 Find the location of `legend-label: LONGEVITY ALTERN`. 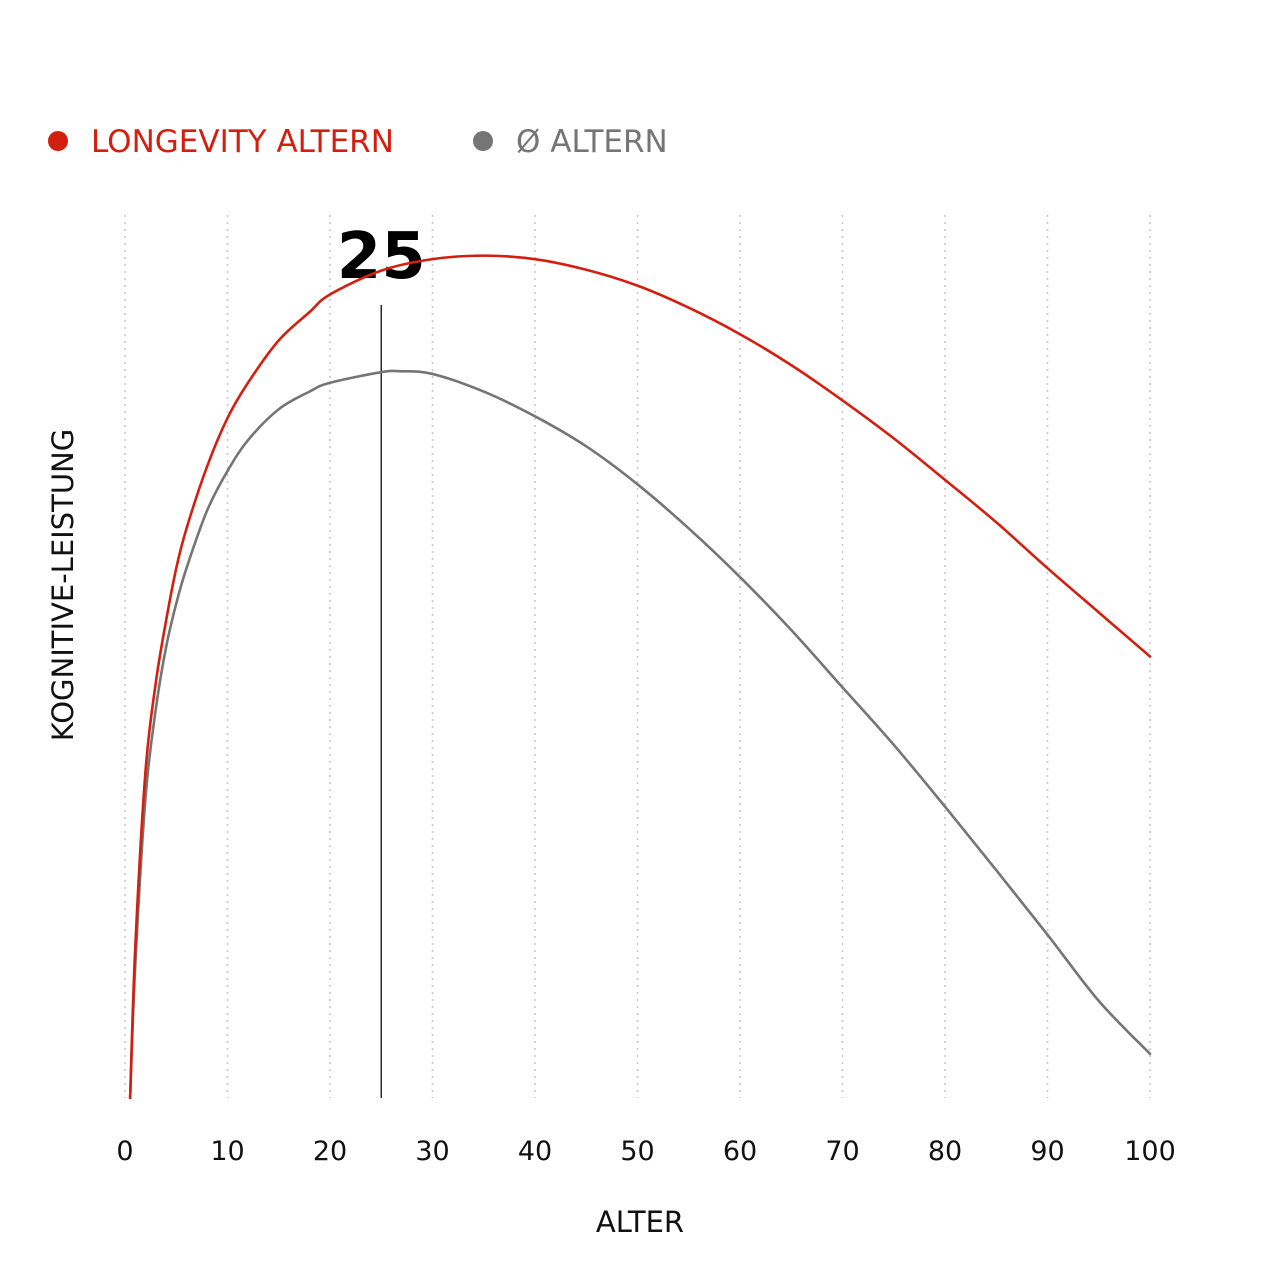

legend-label: LONGEVITY ALTERN is located at coordinates (242, 142).